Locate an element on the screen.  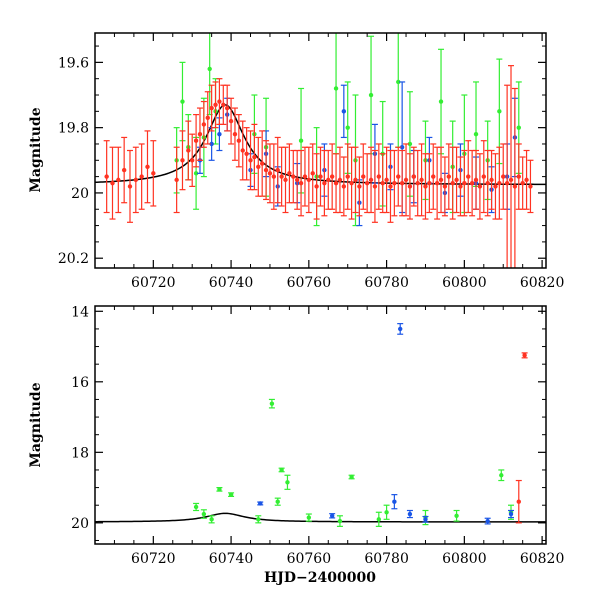
bottom-red-marker is located at coordinates (524, 355).